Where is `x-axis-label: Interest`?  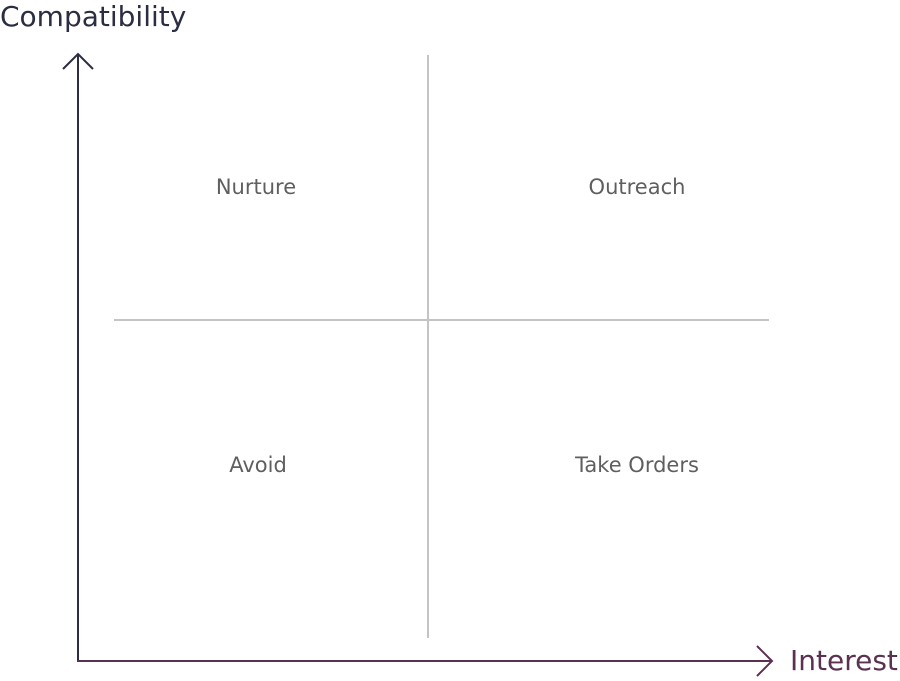 x-axis-label: Interest is located at coordinates (844, 660).